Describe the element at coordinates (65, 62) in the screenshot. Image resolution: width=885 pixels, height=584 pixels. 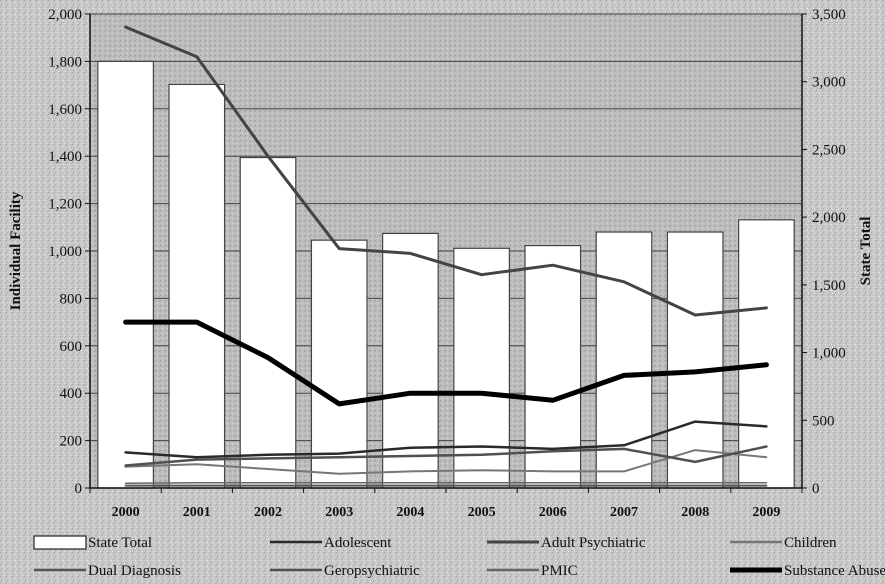
I see `left-tick-label: 1,800` at that location.